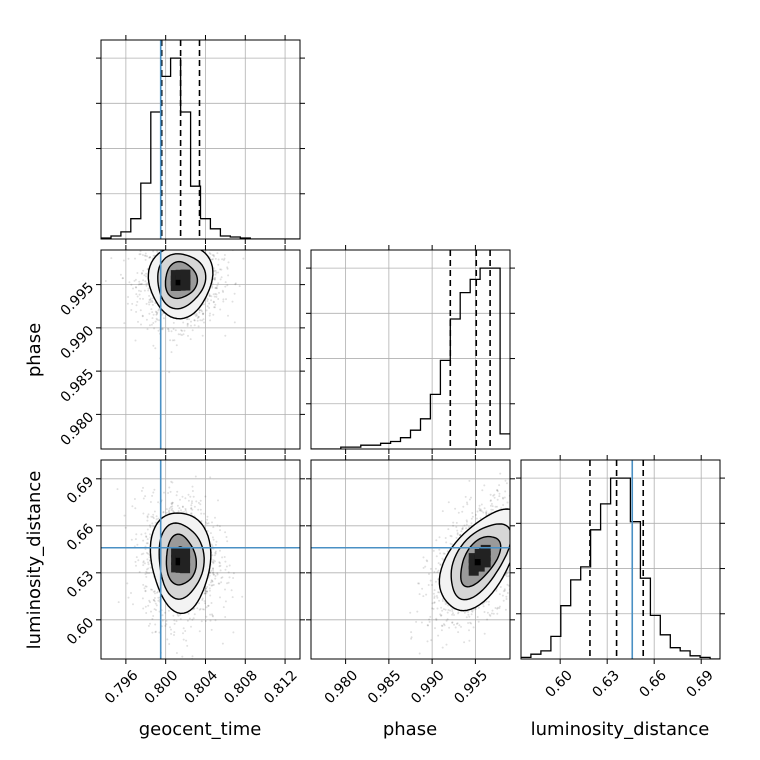 The height and width of the screenshot is (760, 760). Describe the element at coordinates (485, 562) in the screenshot. I see `density-bin` at that location.